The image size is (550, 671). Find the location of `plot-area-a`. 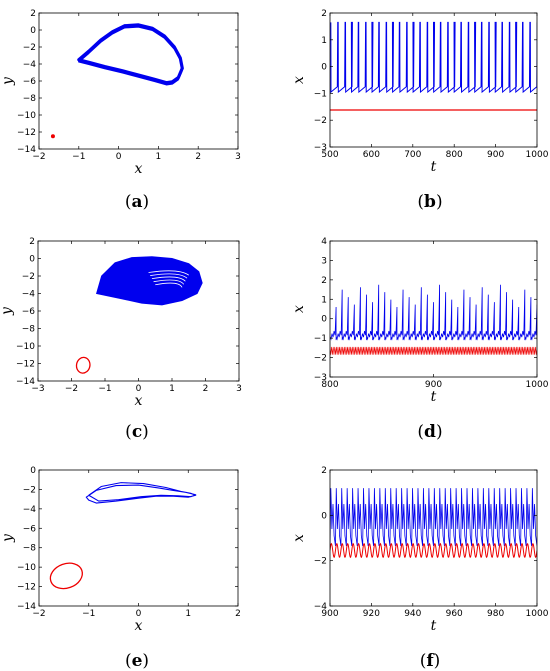

plot-area-a is located at coordinates (117, 81).